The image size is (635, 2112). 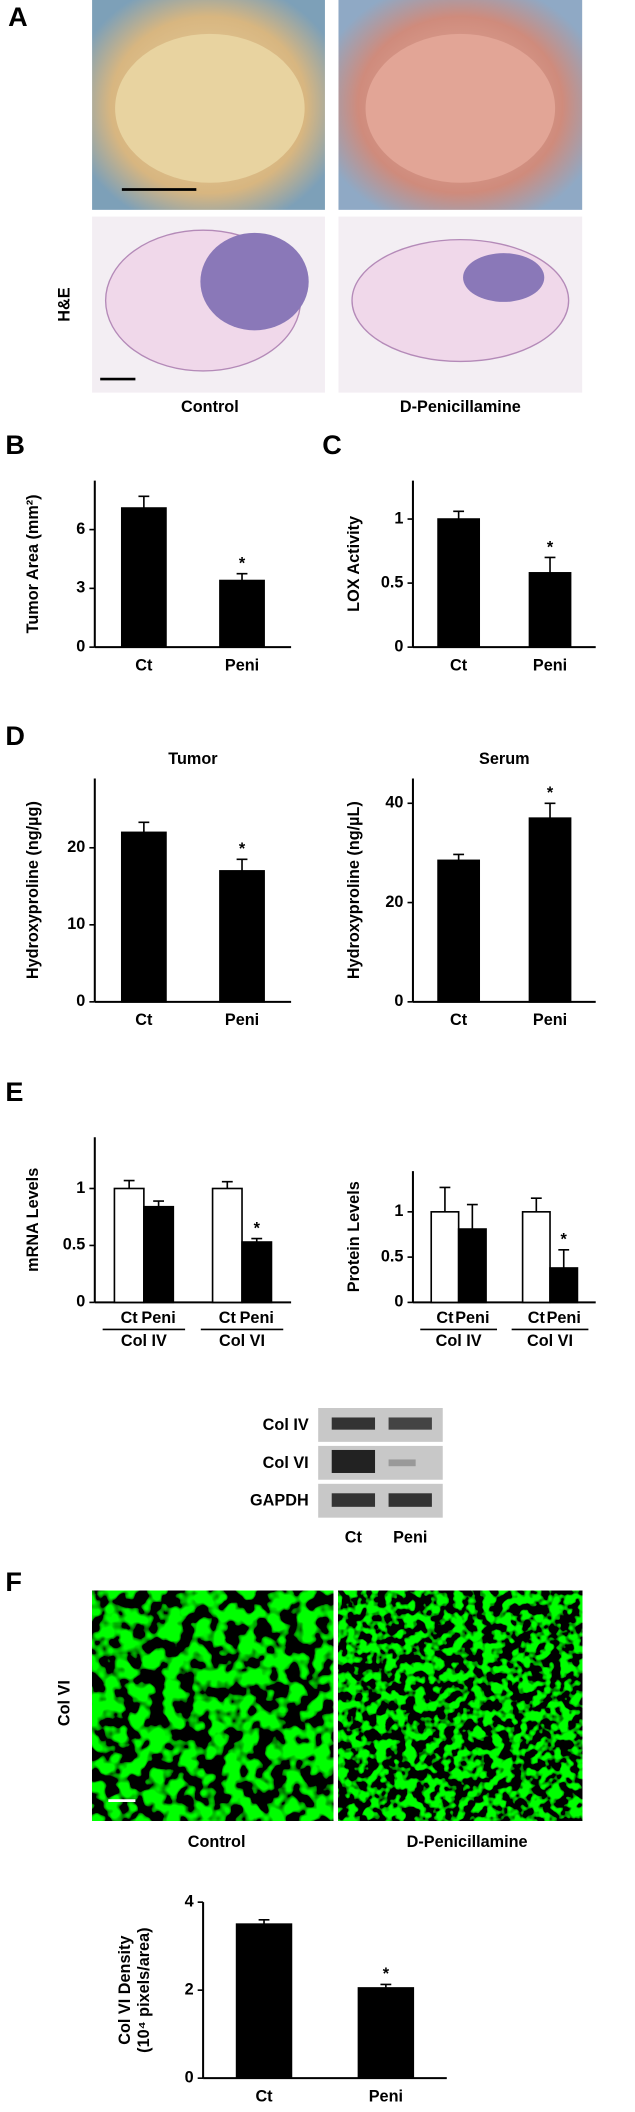 What do you see at coordinates (354, 890) in the screenshot?
I see `y-axis-label: Hydroxyproline (ng/µL)` at bounding box center [354, 890].